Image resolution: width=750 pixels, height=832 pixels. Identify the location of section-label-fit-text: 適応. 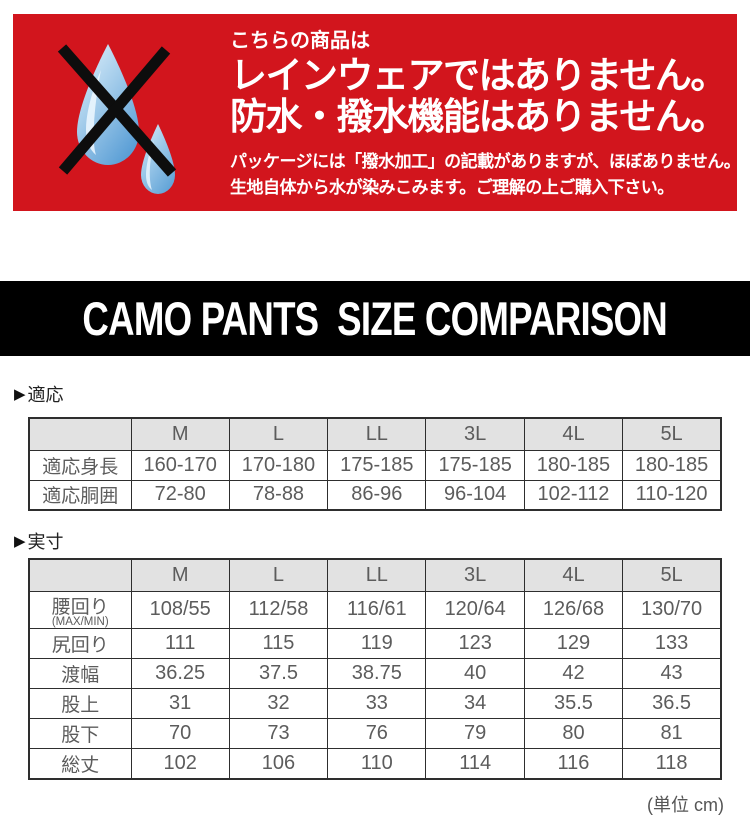
(45, 395).